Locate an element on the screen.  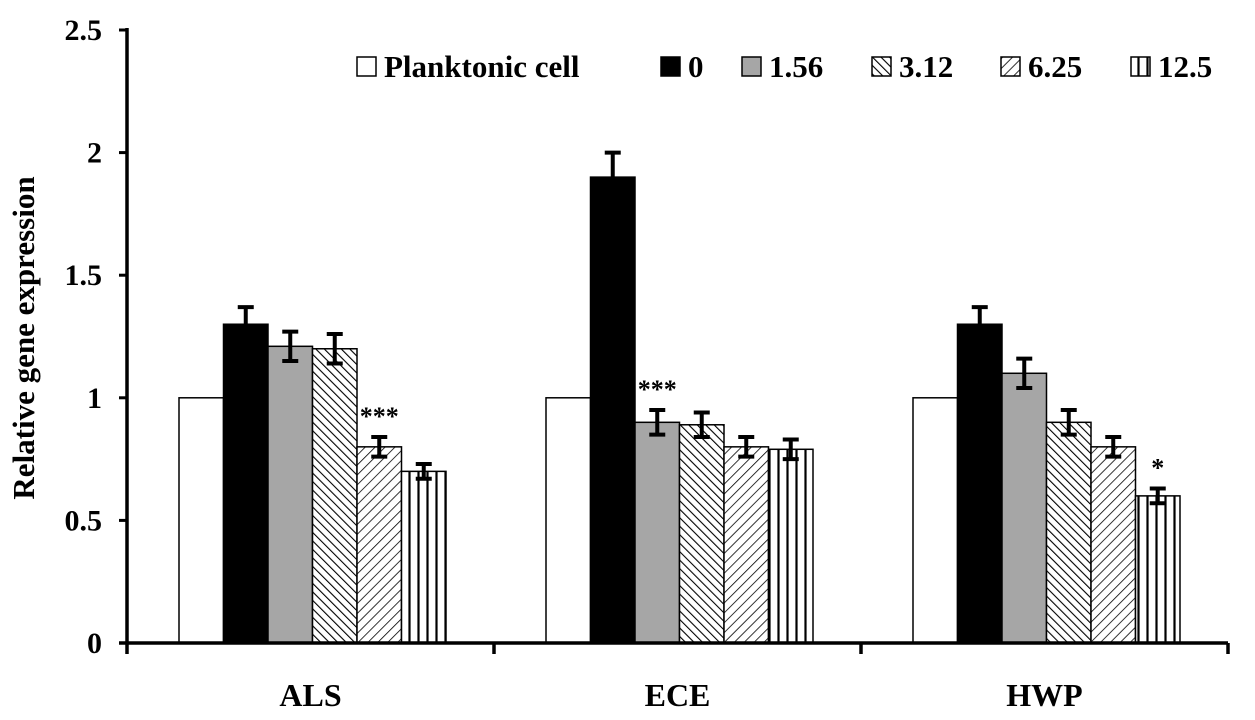
y-axis-ticks: 0 0.5 1 1.5 2 2.5 is located at coordinates (96, 337).